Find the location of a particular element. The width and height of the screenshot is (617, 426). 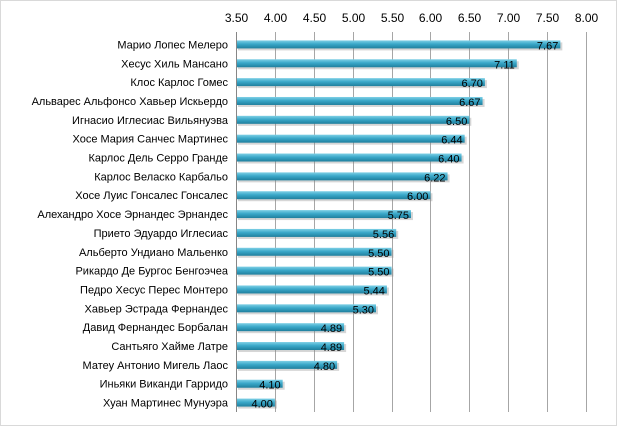

x-tick-label: 7.00 is located at coordinates (509, 18).